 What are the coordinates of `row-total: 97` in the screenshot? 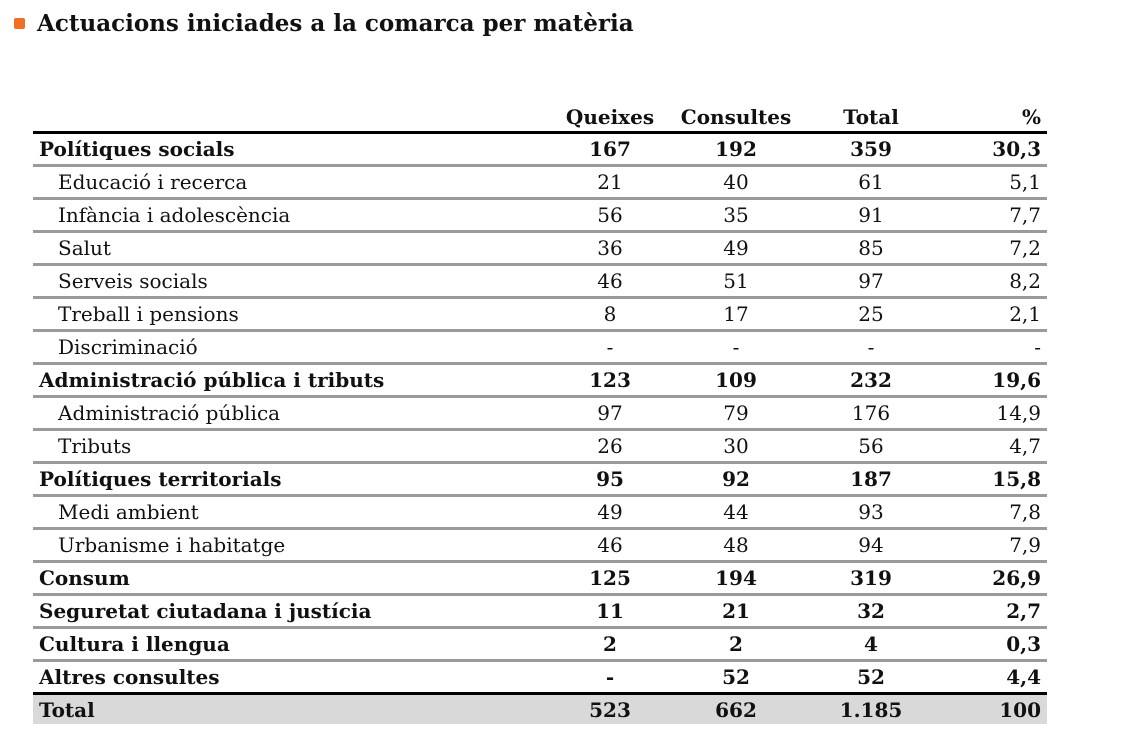 It's located at (871, 281).